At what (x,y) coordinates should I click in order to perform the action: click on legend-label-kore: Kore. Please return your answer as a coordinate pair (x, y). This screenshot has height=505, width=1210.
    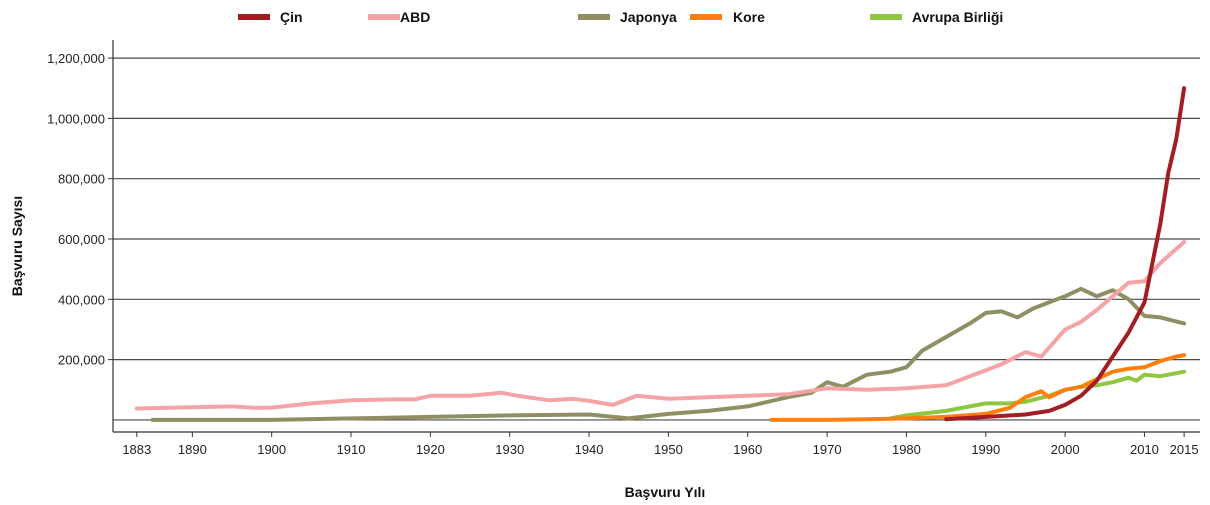
    Looking at the image, I should click on (749, 17).